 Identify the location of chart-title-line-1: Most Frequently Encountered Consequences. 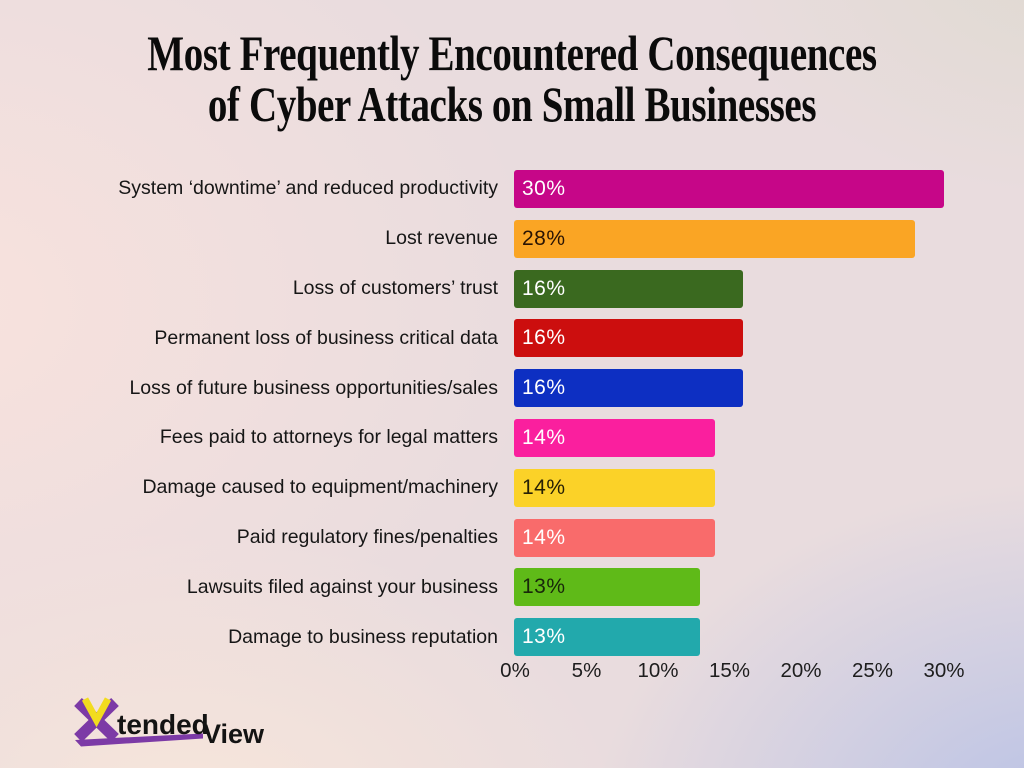
(512, 53).